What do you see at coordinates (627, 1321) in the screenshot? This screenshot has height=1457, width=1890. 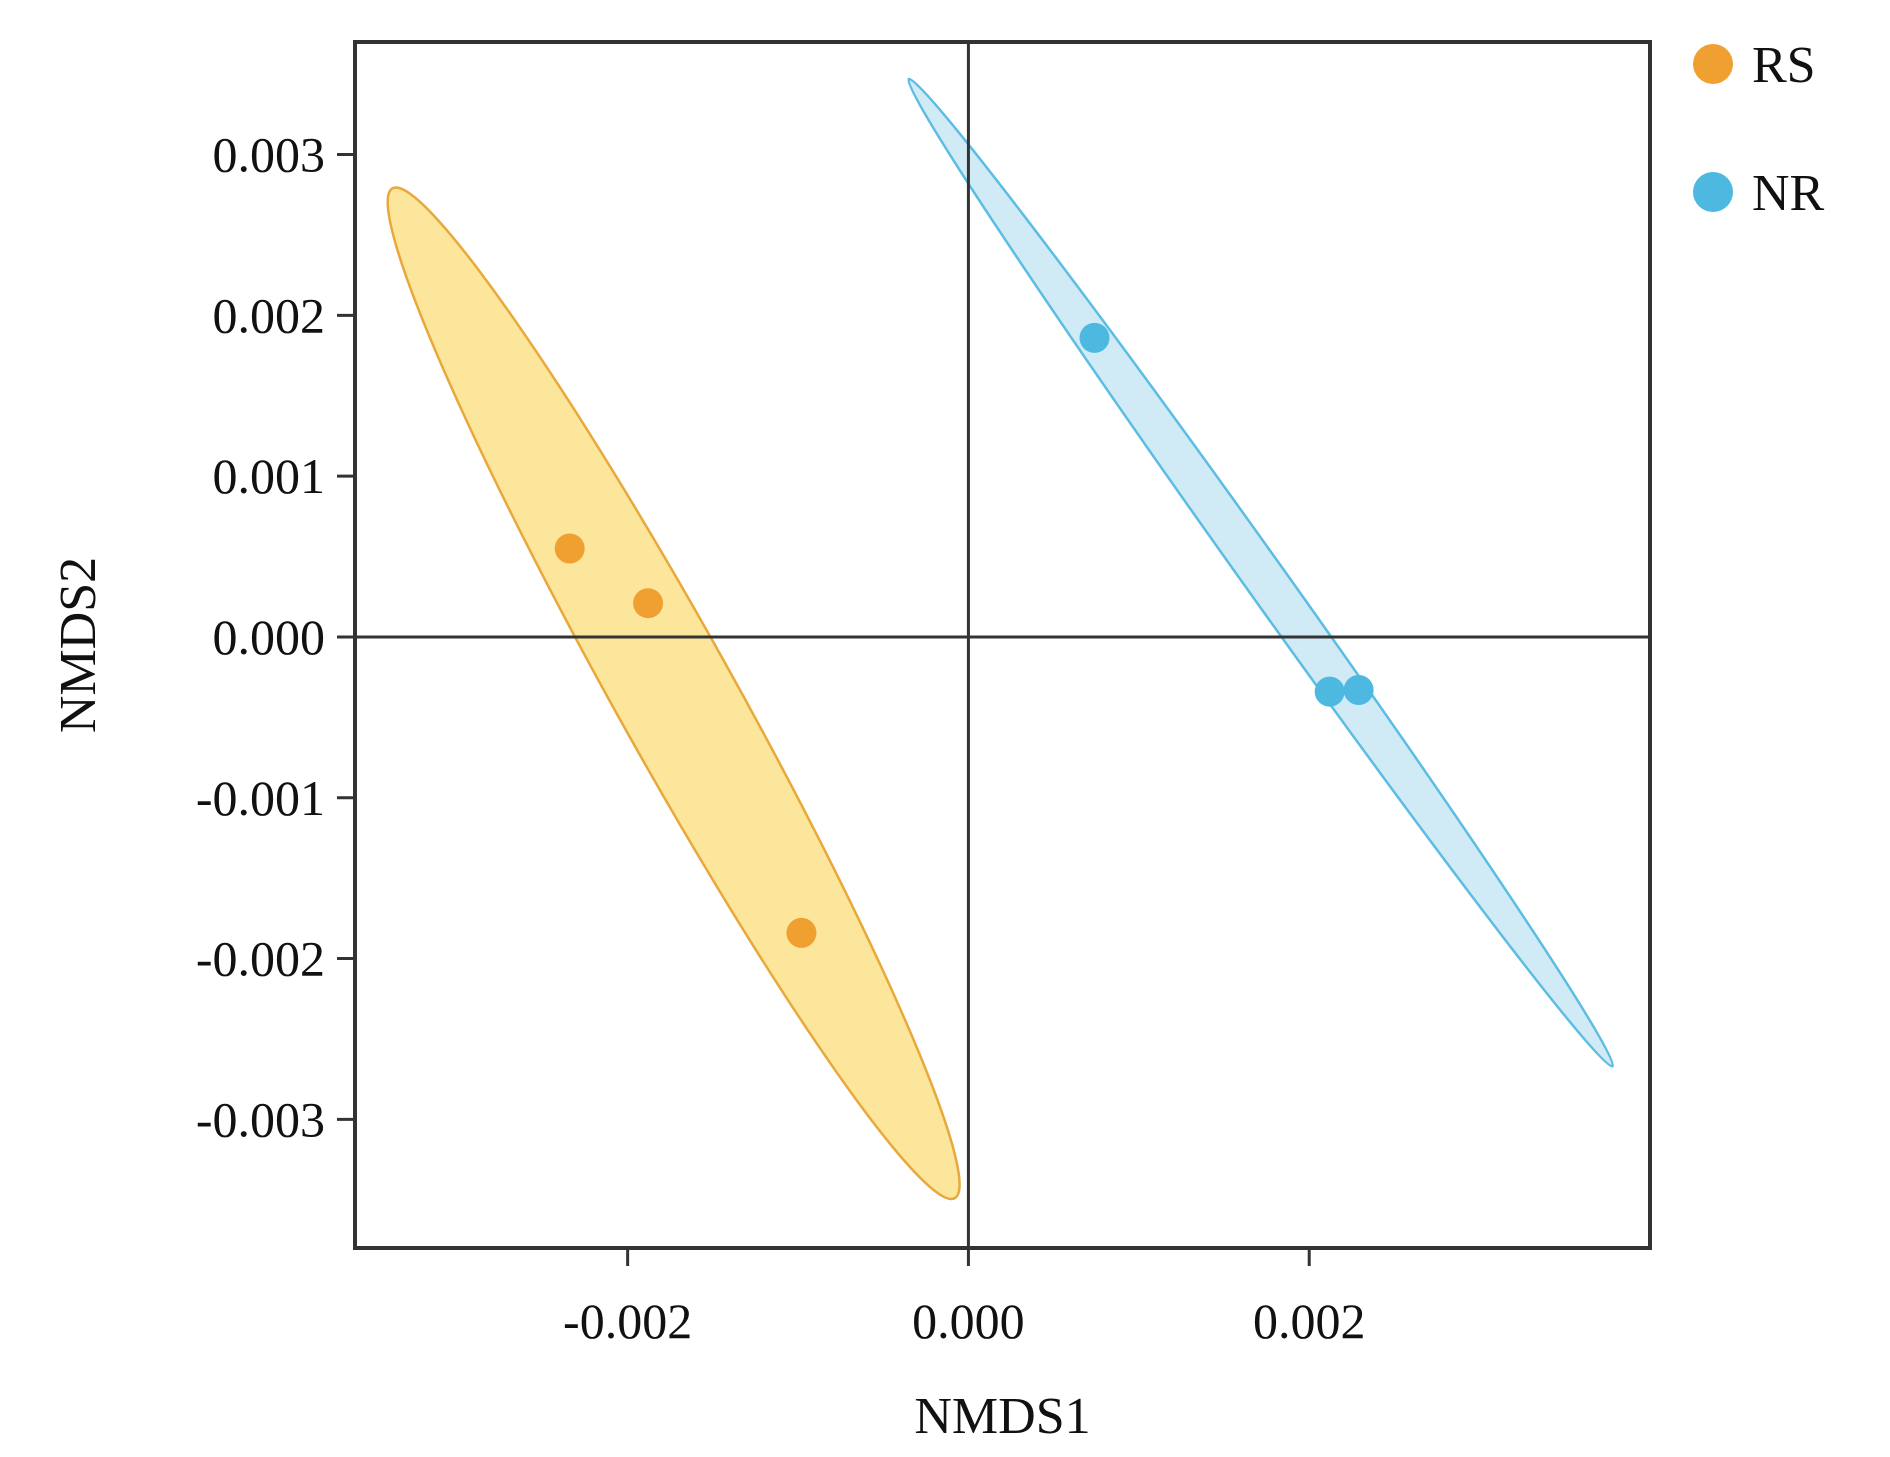 I see `x-tick-label: -0.002` at bounding box center [627, 1321].